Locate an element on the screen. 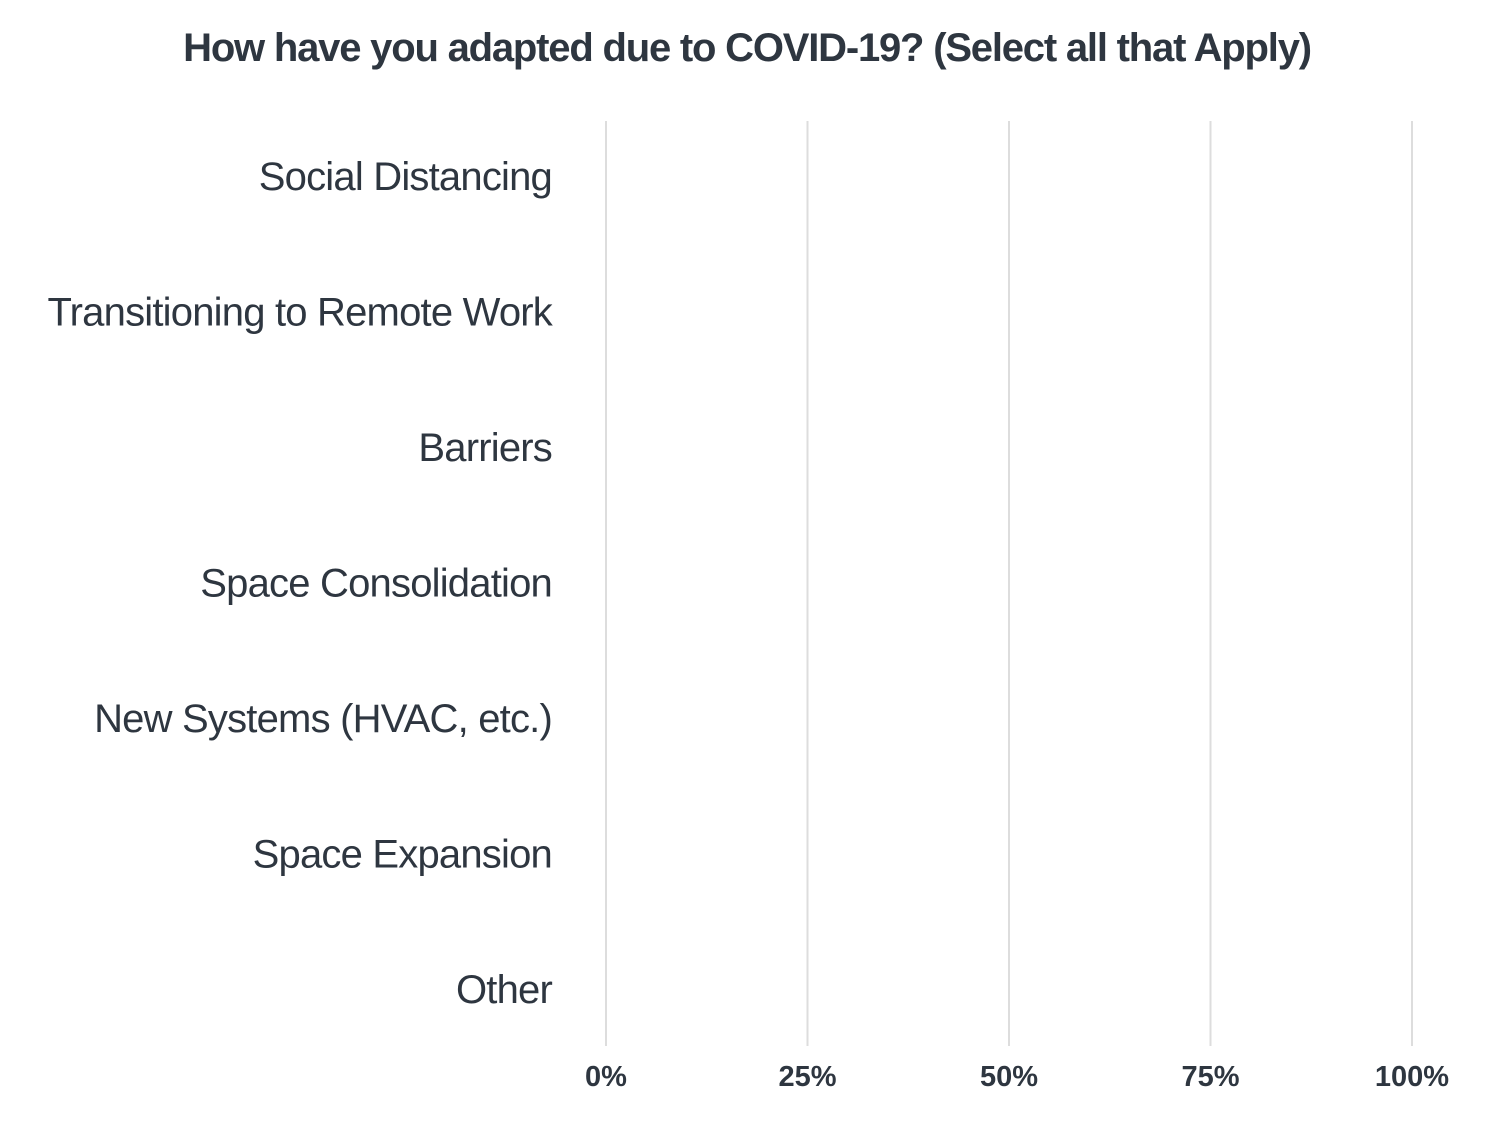  category-label: New Systems (HVAC, etc.) is located at coordinates (323, 719).